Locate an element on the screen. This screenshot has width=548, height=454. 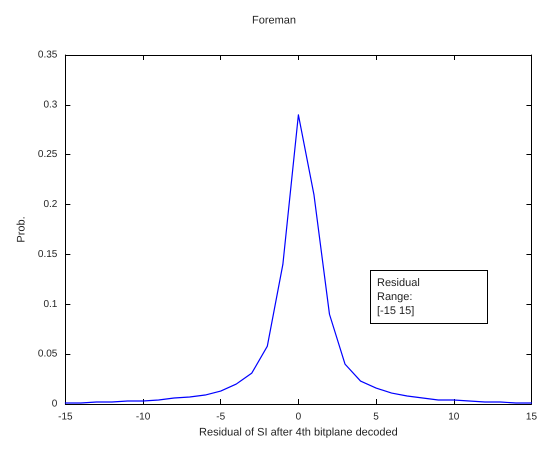
y-tick-label: 0 is located at coordinates (55, 404).